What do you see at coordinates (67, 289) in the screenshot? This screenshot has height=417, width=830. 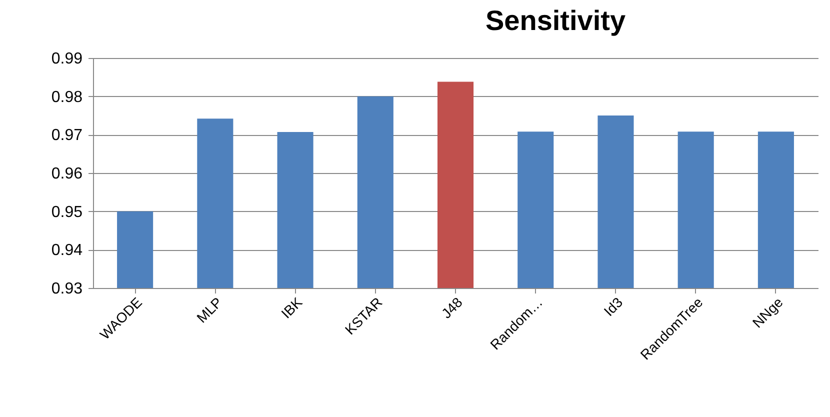 I see `y-tick-label: 0.93` at bounding box center [67, 289].